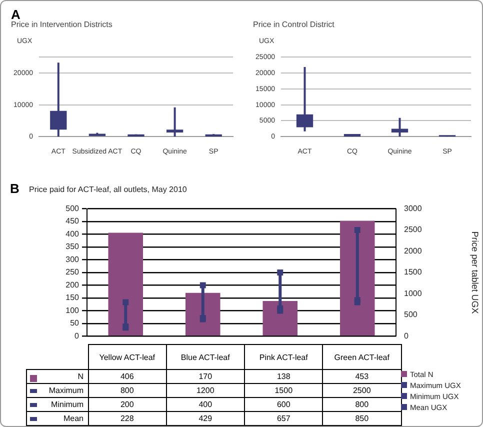 The height and width of the screenshot is (427, 483). I want to click on y2-tick-label: 2500, so click(413, 229).